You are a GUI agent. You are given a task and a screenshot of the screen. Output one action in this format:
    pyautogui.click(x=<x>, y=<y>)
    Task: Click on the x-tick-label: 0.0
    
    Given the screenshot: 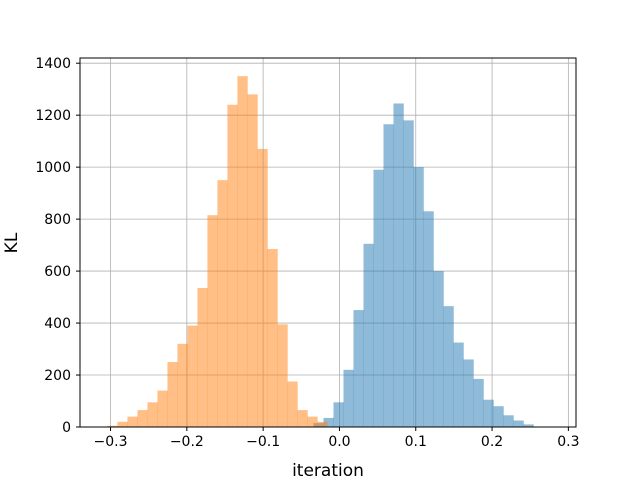 What is the action you would take?
    pyautogui.click(x=339, y=442)
    